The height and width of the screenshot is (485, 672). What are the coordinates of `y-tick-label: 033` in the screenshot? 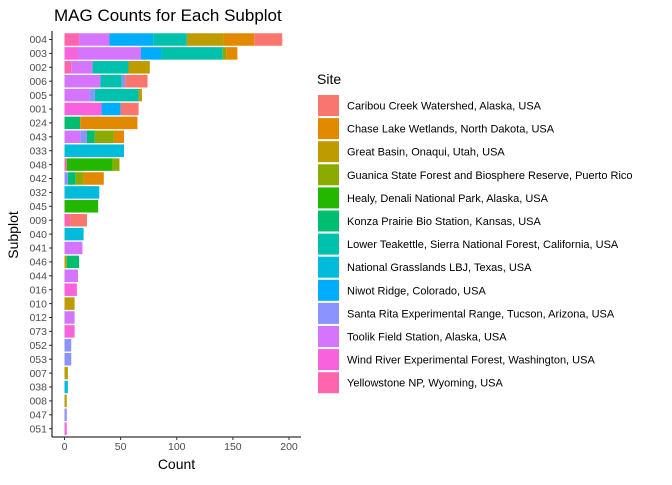 It's located at (38, 151).